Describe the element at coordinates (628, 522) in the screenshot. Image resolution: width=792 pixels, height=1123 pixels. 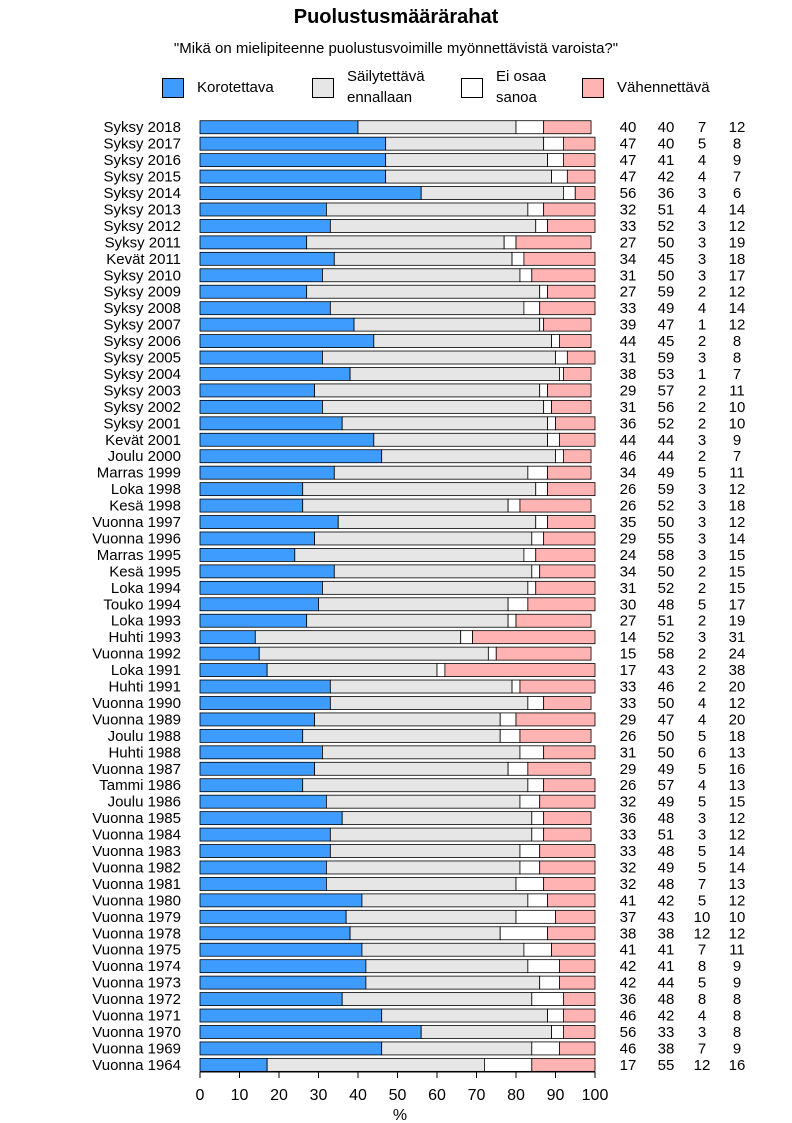
I see `value-label: 35` at that location.